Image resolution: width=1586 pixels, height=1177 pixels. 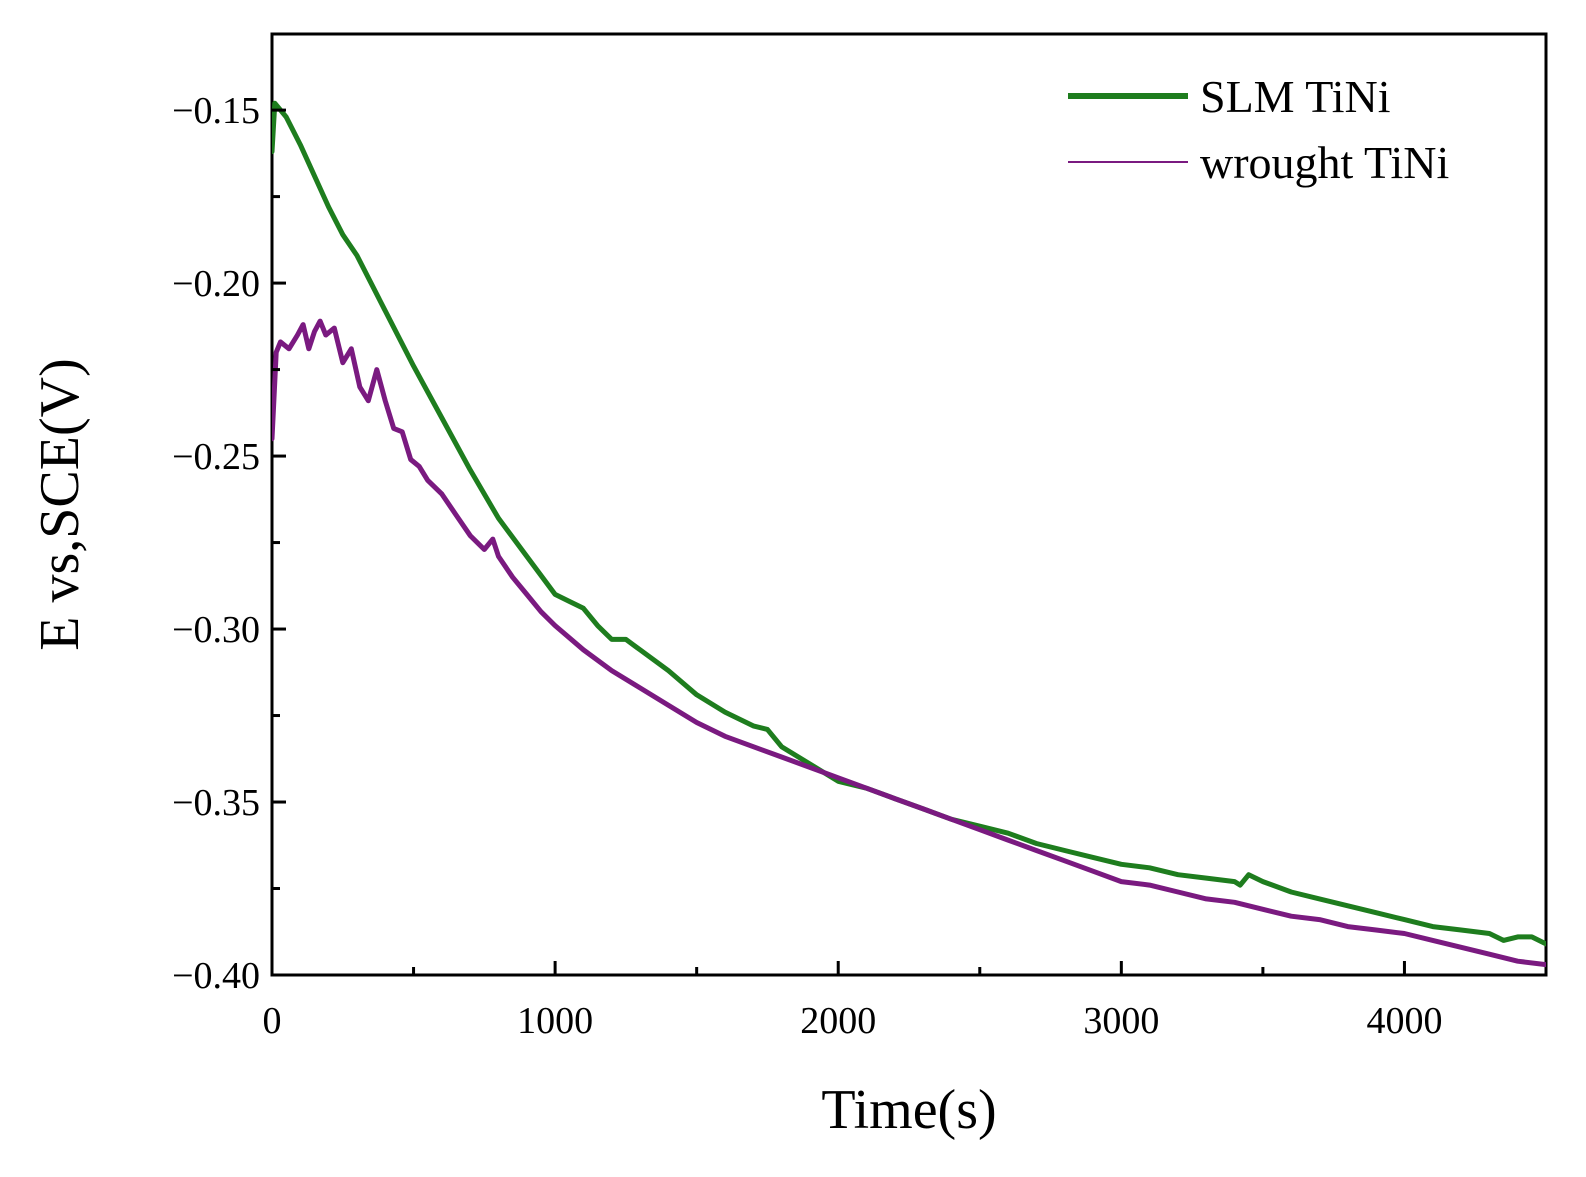 What do you see at coordinates (60, 504) in the screenshot?
I see `y-axis-title: E vs,SCE(V)` at bounding box center [60, 504].